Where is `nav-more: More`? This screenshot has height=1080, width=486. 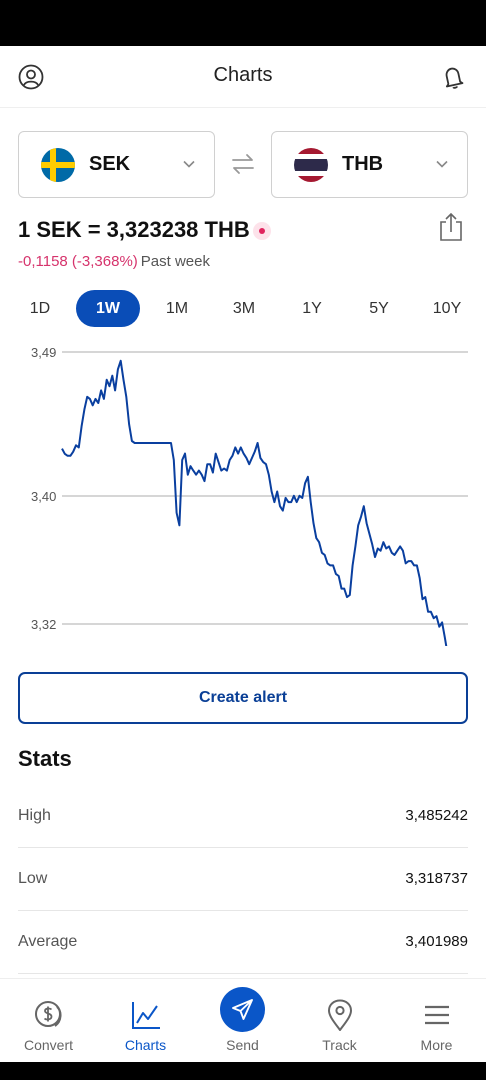 nav-more: More is located at coordinates (436, 1021).